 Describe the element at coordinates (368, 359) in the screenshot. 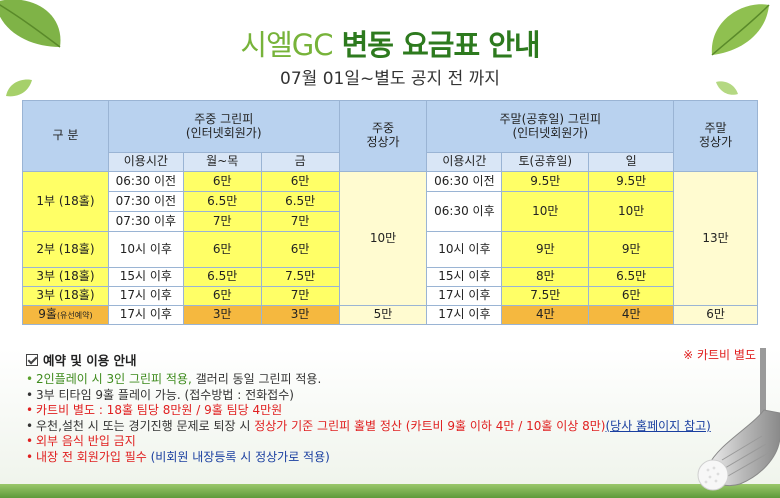

I see `notes-heading: 예약 및 이용 안내` at that location.